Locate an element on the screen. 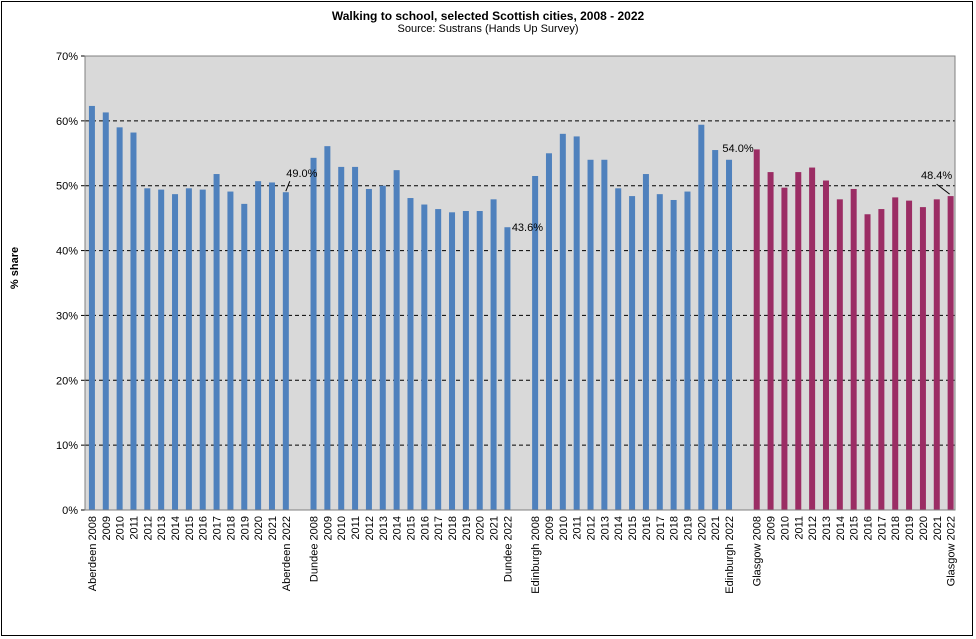 The height and width of the screenshot is (639, 976). data-label: 48.4% is located at coordinates (936, 176).